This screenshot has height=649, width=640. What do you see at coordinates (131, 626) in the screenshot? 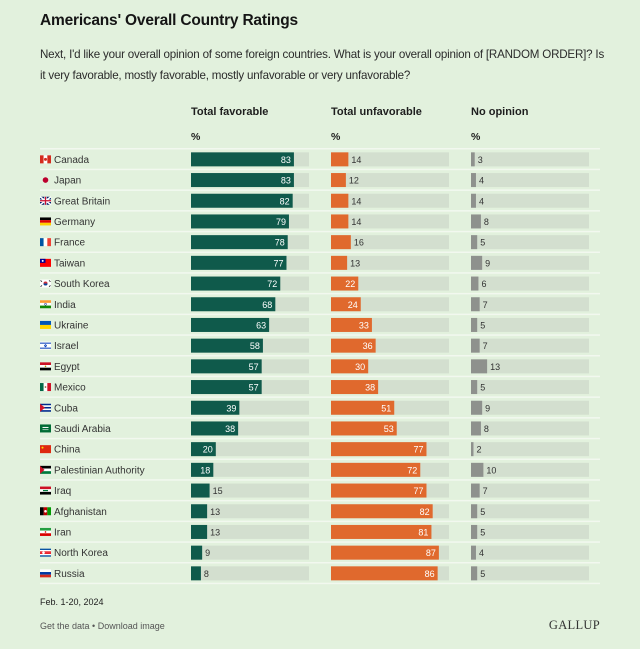
I see `download-image-link: Download image` at bounding box center [131, 626].